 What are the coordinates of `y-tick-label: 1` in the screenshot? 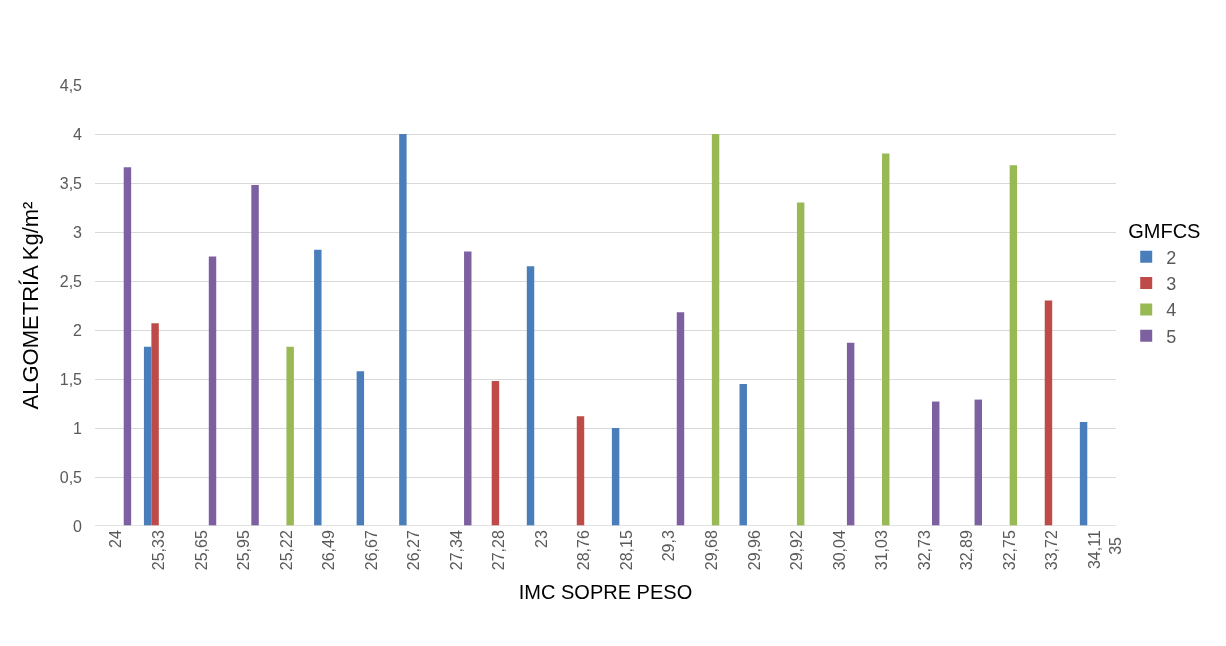 It's located at (78, 428).